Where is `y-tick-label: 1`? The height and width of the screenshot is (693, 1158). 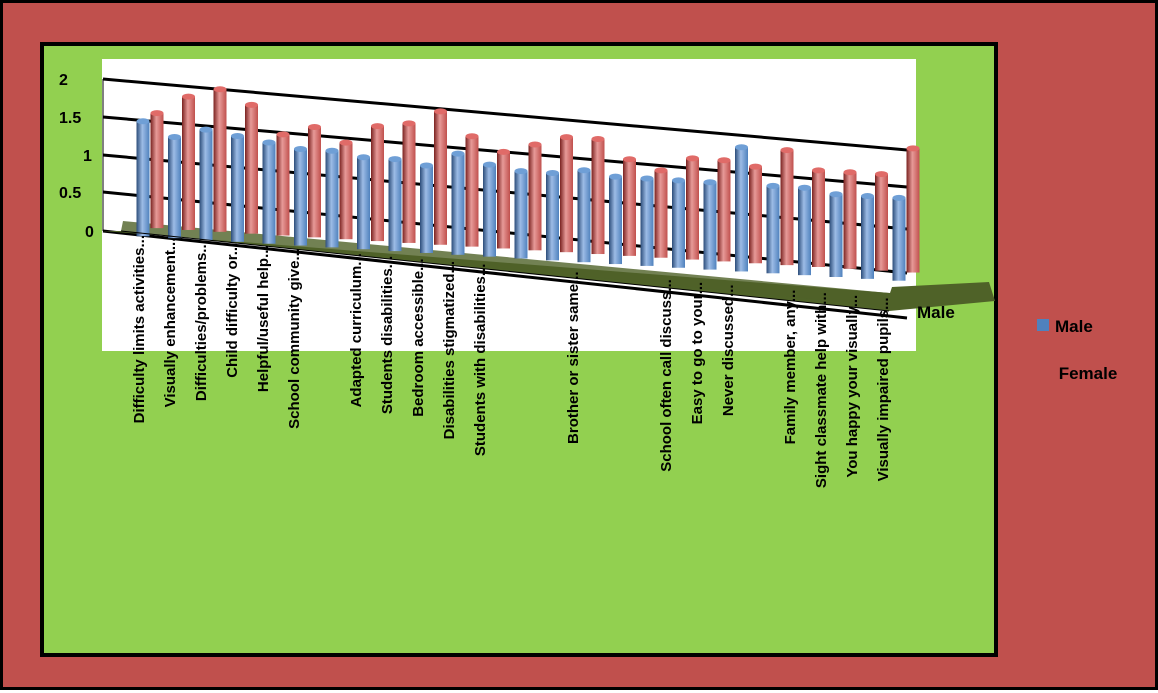 y-tick-label: 1 is located at coordinates (87, 156).